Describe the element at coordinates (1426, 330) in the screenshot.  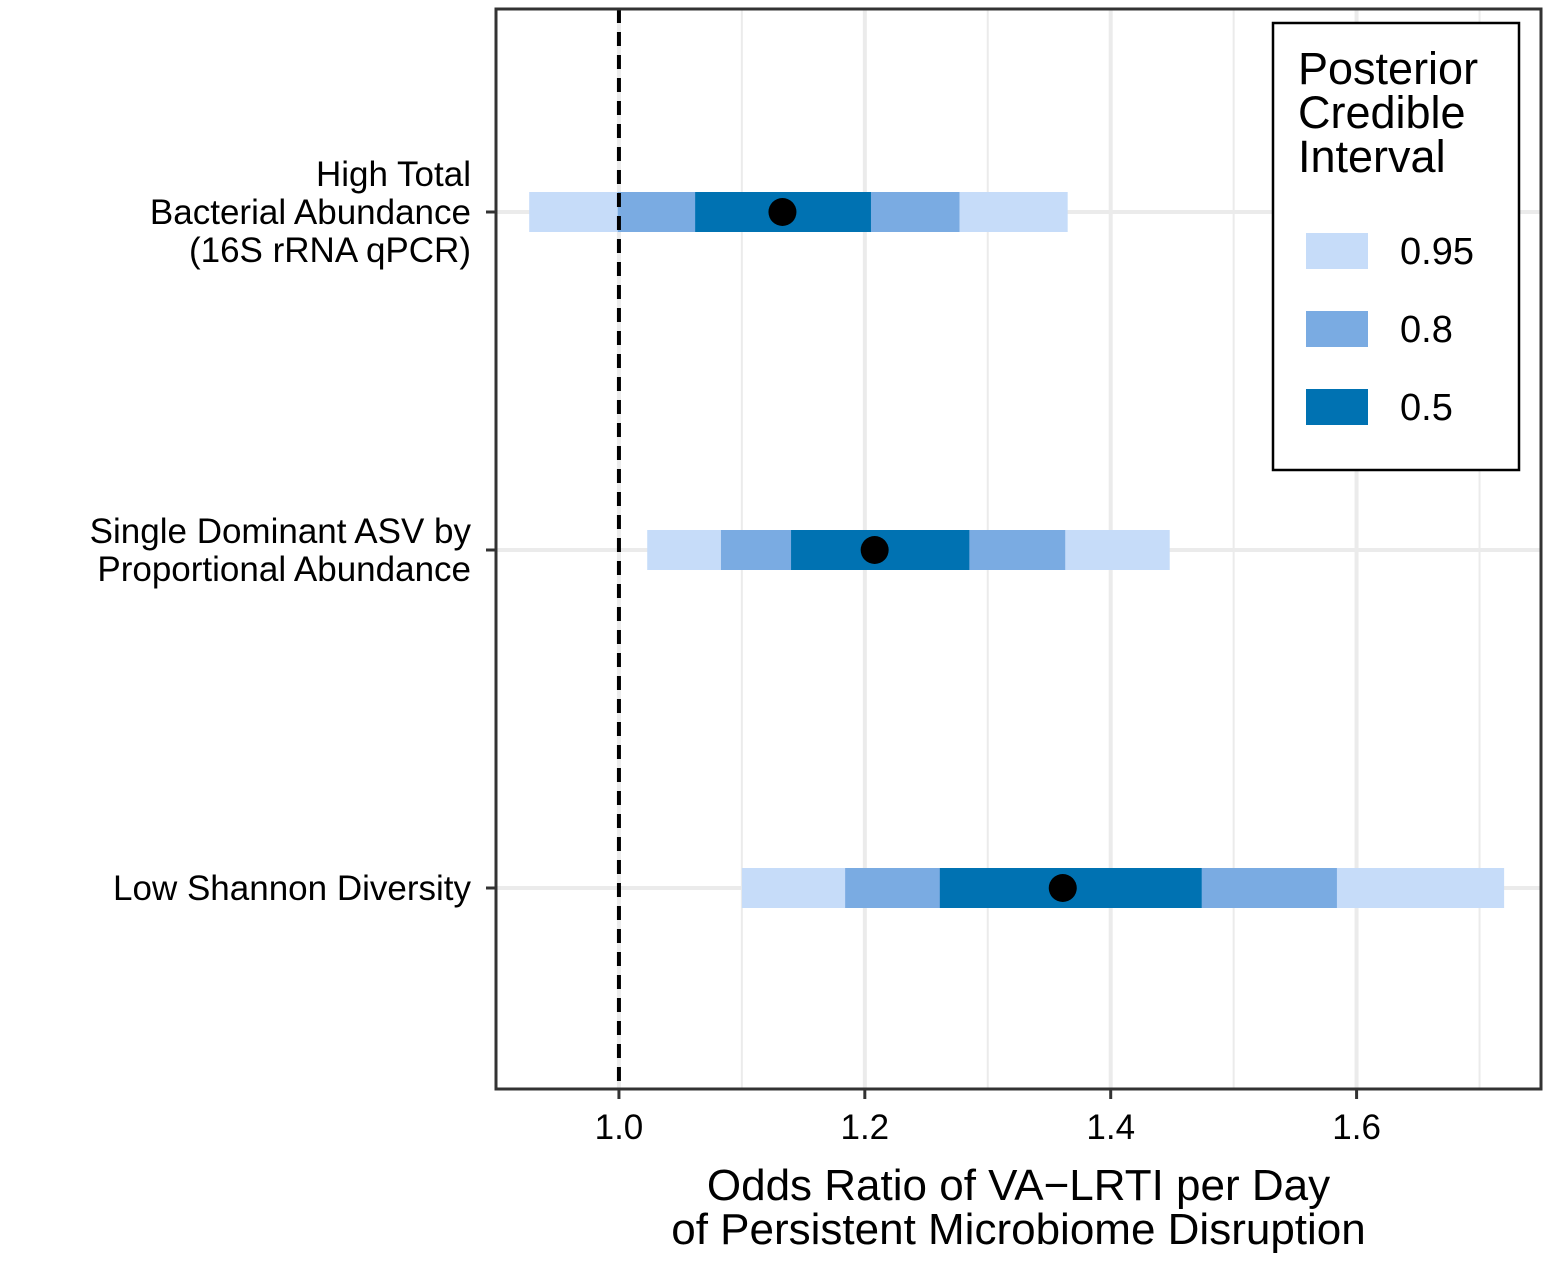
I see `legend-label: 0.8` at that location.